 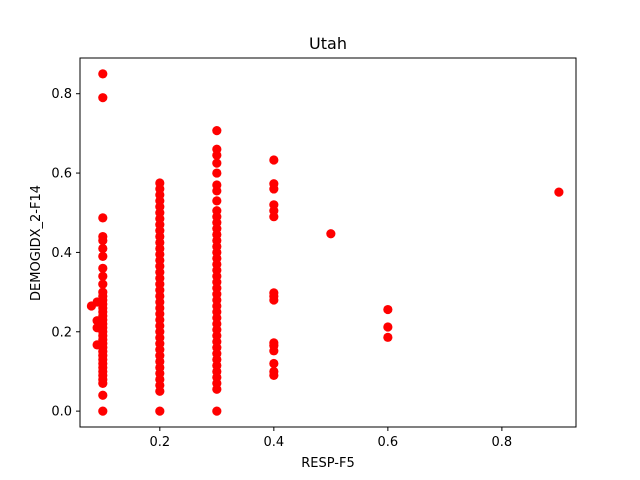 I want to click on x-tick-label: 0.4, so click(x=273, y=442).